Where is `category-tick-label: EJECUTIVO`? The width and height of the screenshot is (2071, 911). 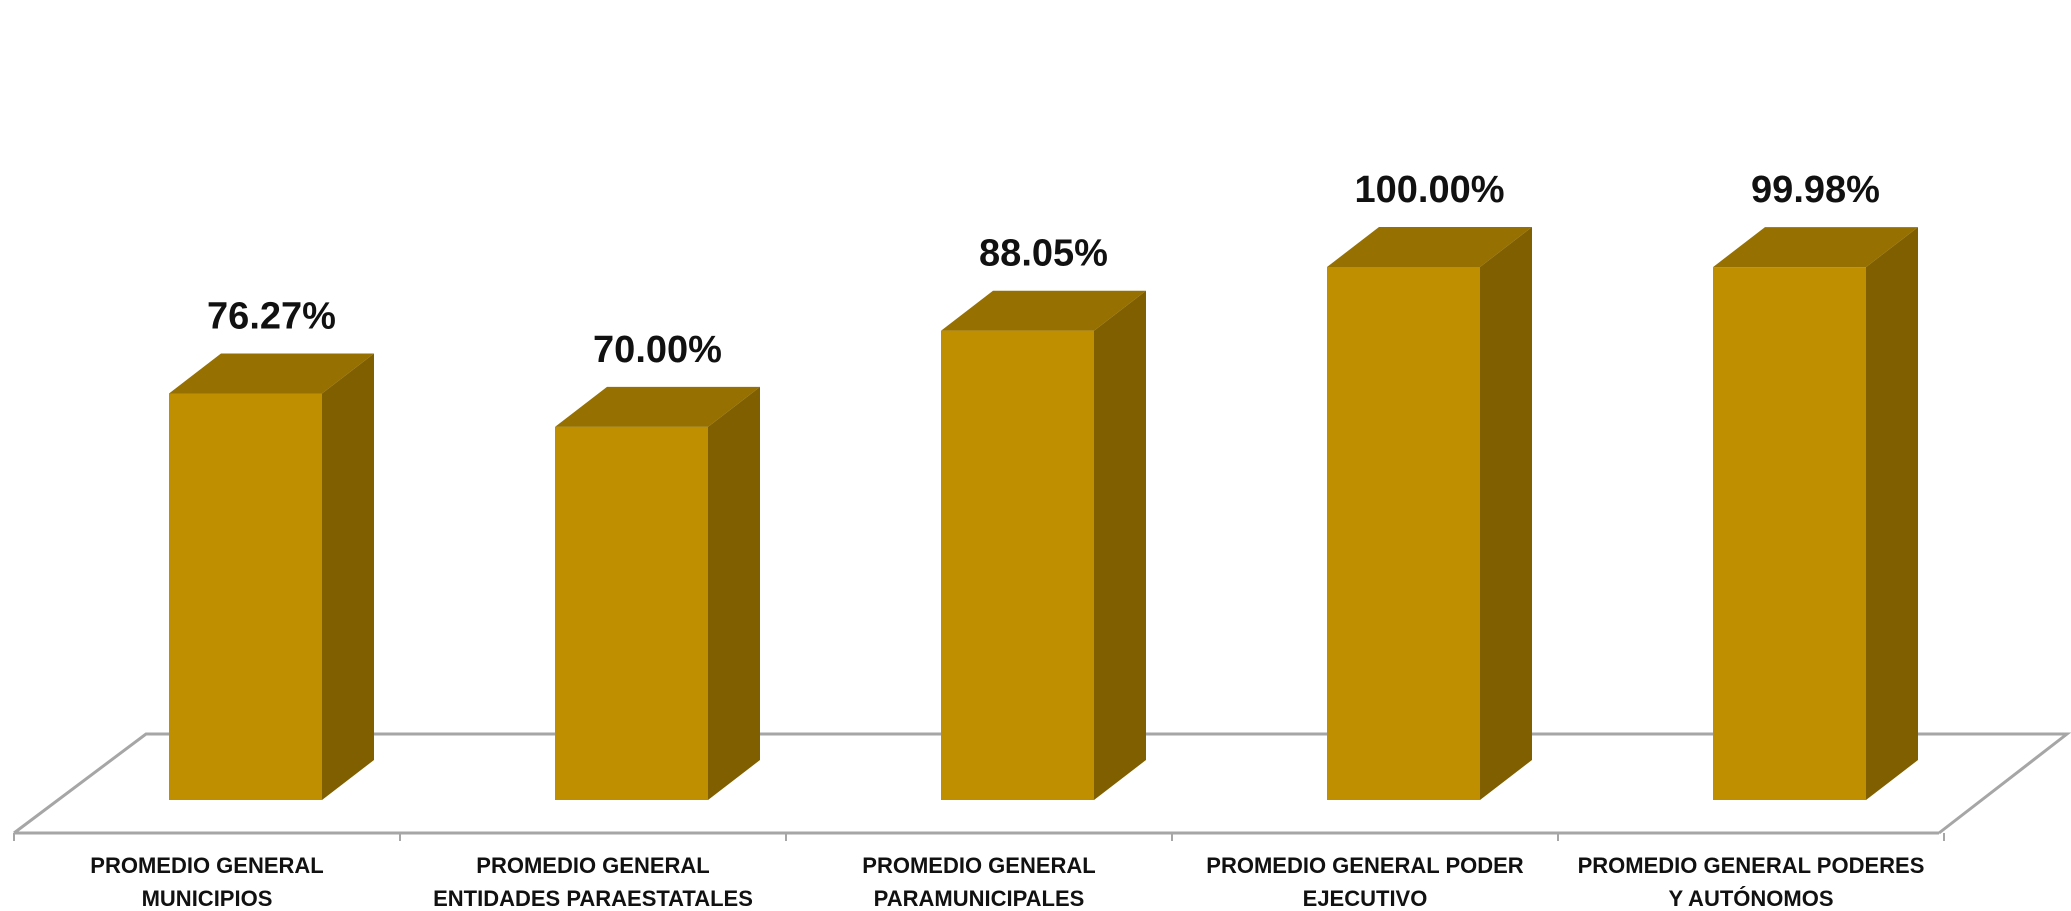
category-tick-label: EJECUTIVO is located at coordinates (1365, 898).